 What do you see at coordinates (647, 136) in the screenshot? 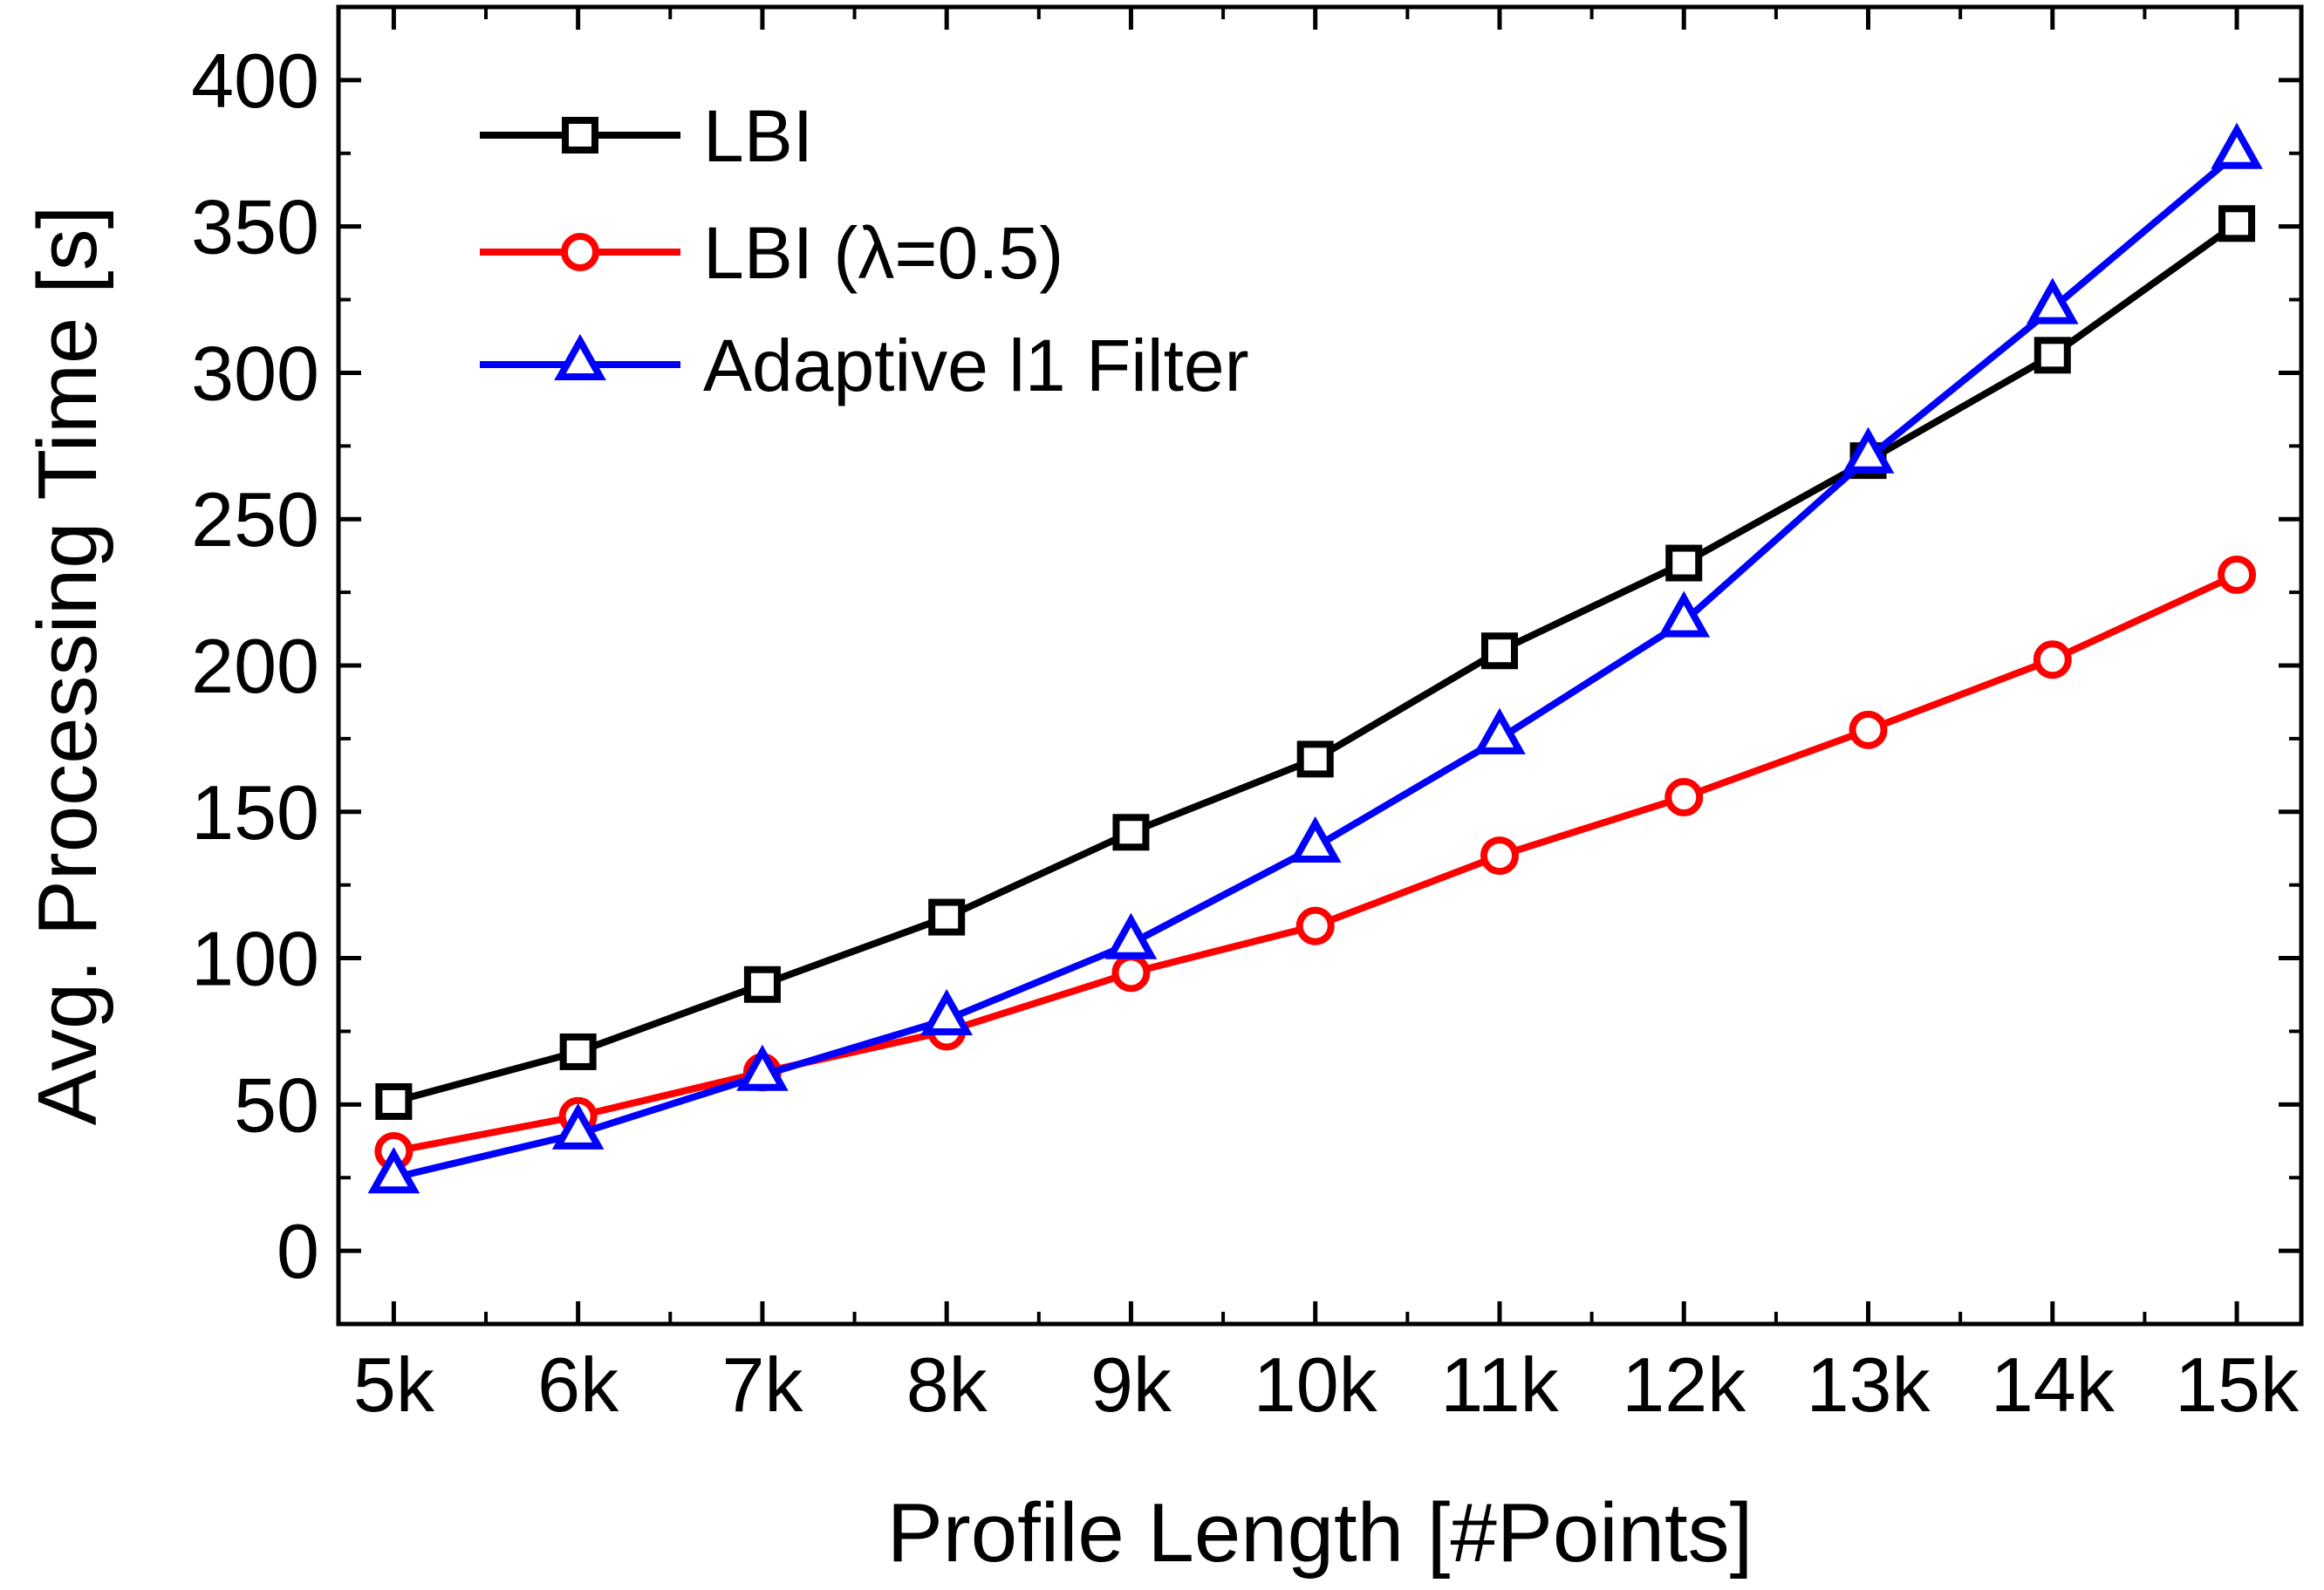
I see `legend-item: LBI` at bounding box center [647, 136].